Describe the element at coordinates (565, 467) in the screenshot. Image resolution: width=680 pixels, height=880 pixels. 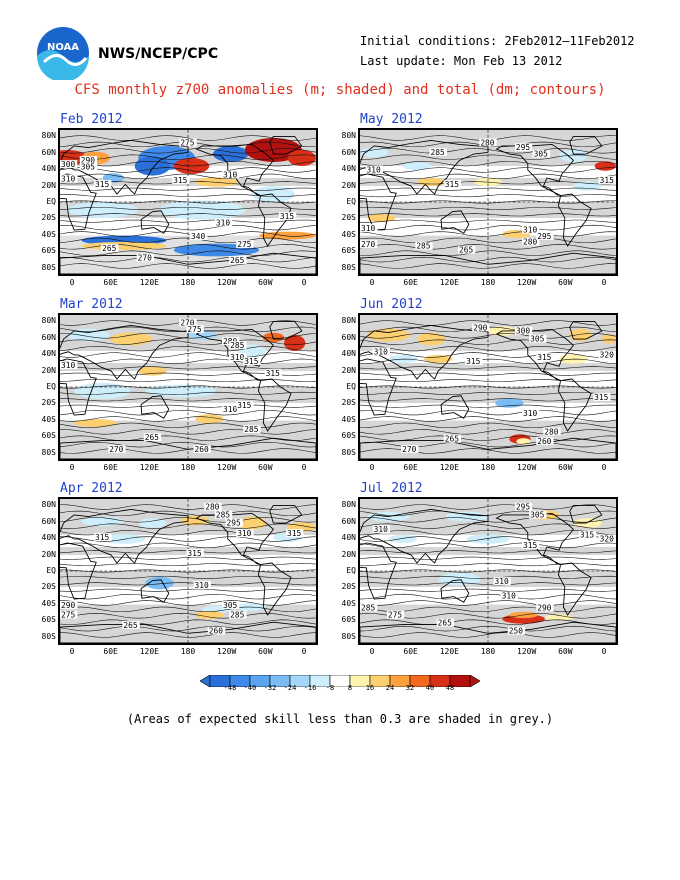
I see `longitude-label: 60W` at that location.